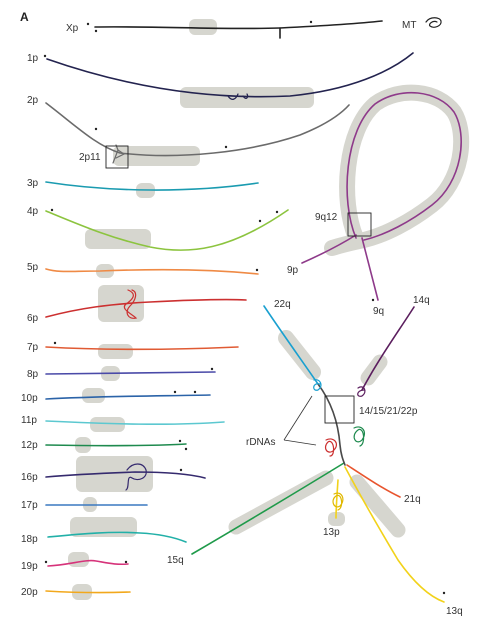  Describe the element at coordinates (33, 183) in the screenshot. I see `label-3p: 3p` at that location.